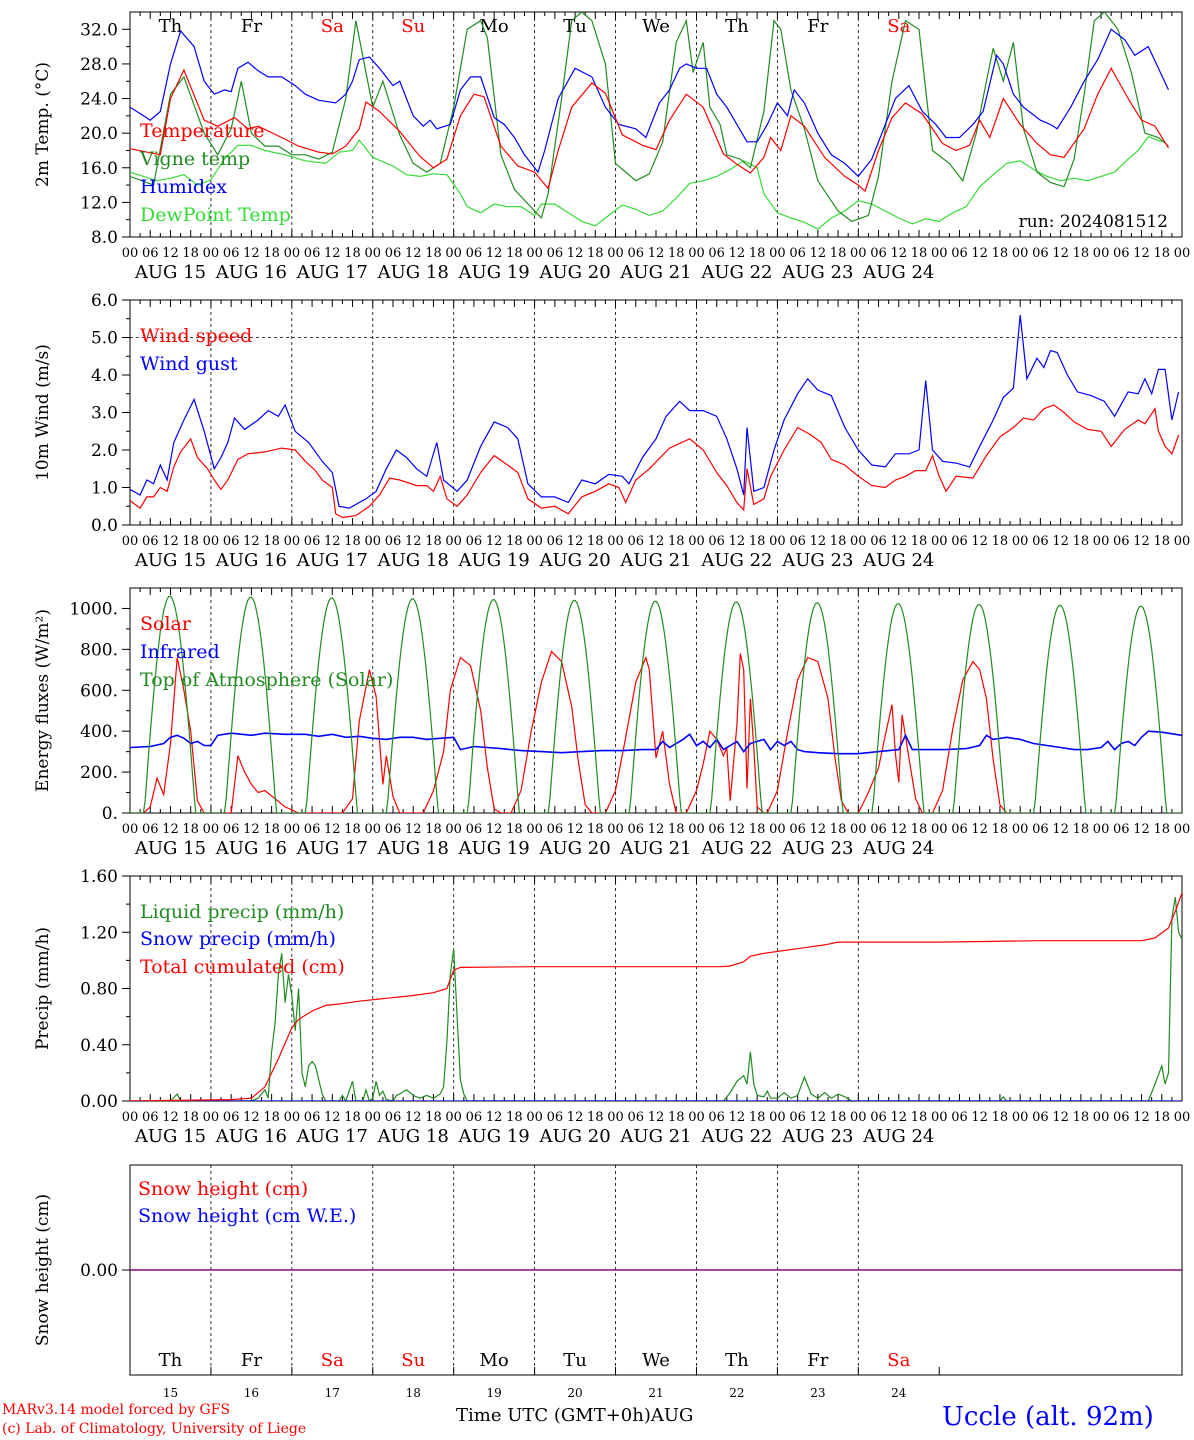  I want to click on legend-entry: Solar, so click(166, 624).